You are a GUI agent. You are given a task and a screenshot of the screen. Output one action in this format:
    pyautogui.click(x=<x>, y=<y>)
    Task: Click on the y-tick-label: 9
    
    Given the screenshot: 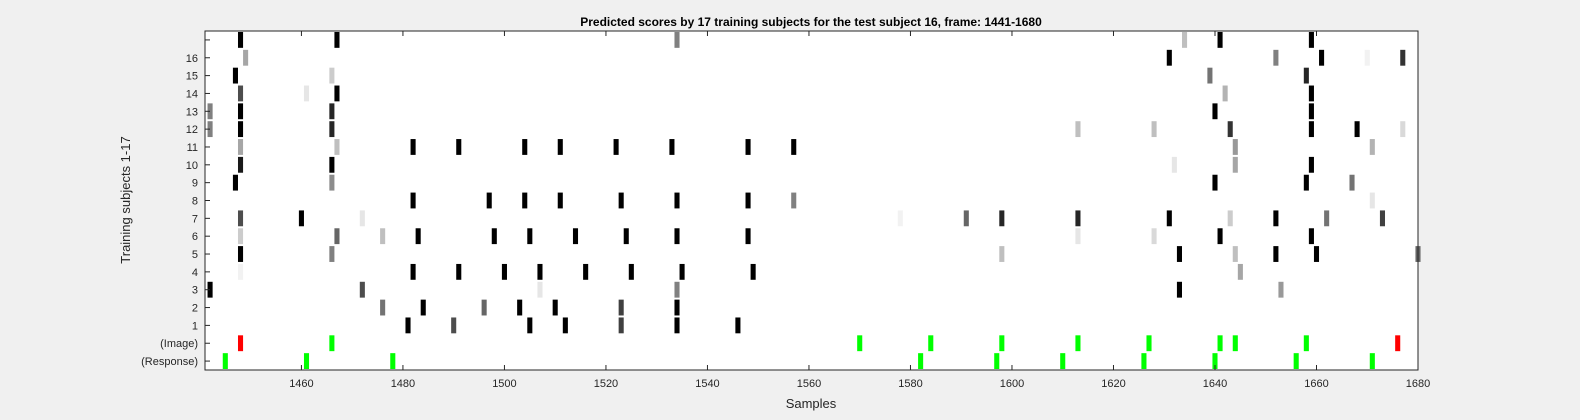 What is the action you would take?
    pyautogui.click(x=195, y=184)
    